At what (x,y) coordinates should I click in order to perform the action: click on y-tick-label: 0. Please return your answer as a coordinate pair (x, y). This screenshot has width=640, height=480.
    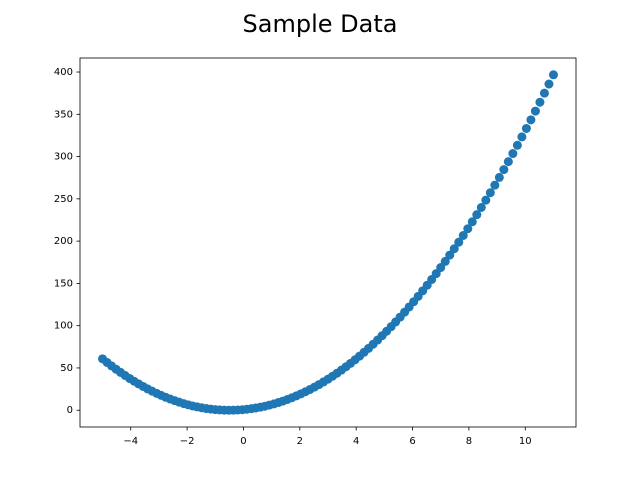
    Looking at the image, I should click on (70, 410).